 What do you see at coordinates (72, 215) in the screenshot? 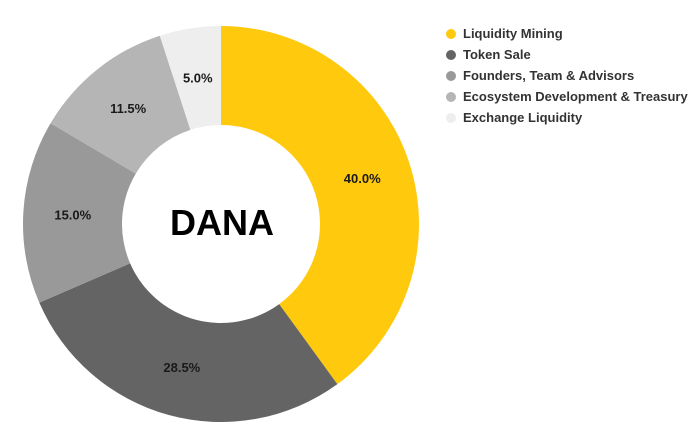
I see `slice-value-label: 15.0%` at bounding box center [72, 215].